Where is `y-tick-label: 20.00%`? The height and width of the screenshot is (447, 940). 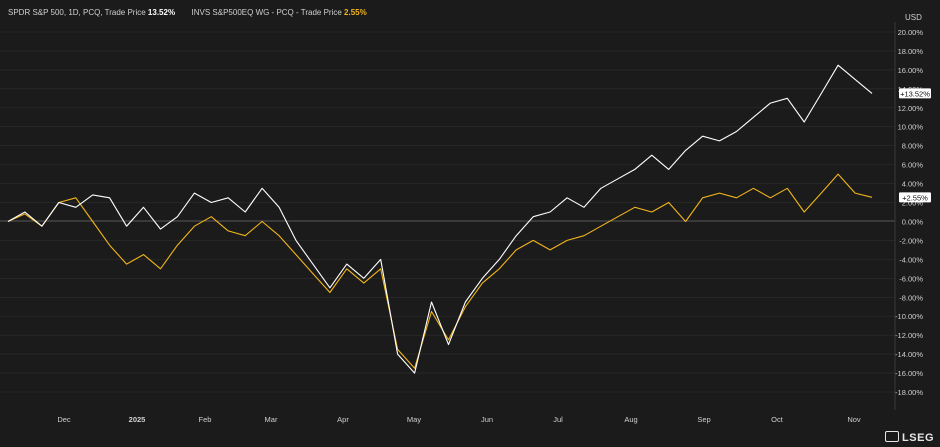 y-tick-label: 20.00% is located at coordinates (911, 32).